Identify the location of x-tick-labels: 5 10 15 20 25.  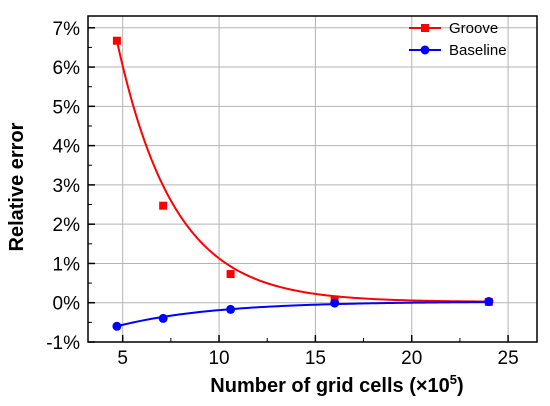
(317, 358).